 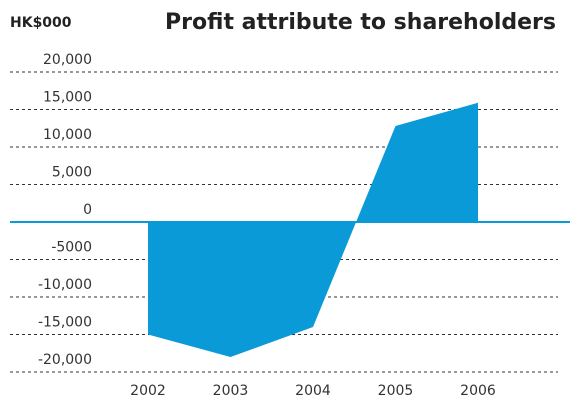 I want to click on y-axis-label: HK$000, so click(x=41, y=23).